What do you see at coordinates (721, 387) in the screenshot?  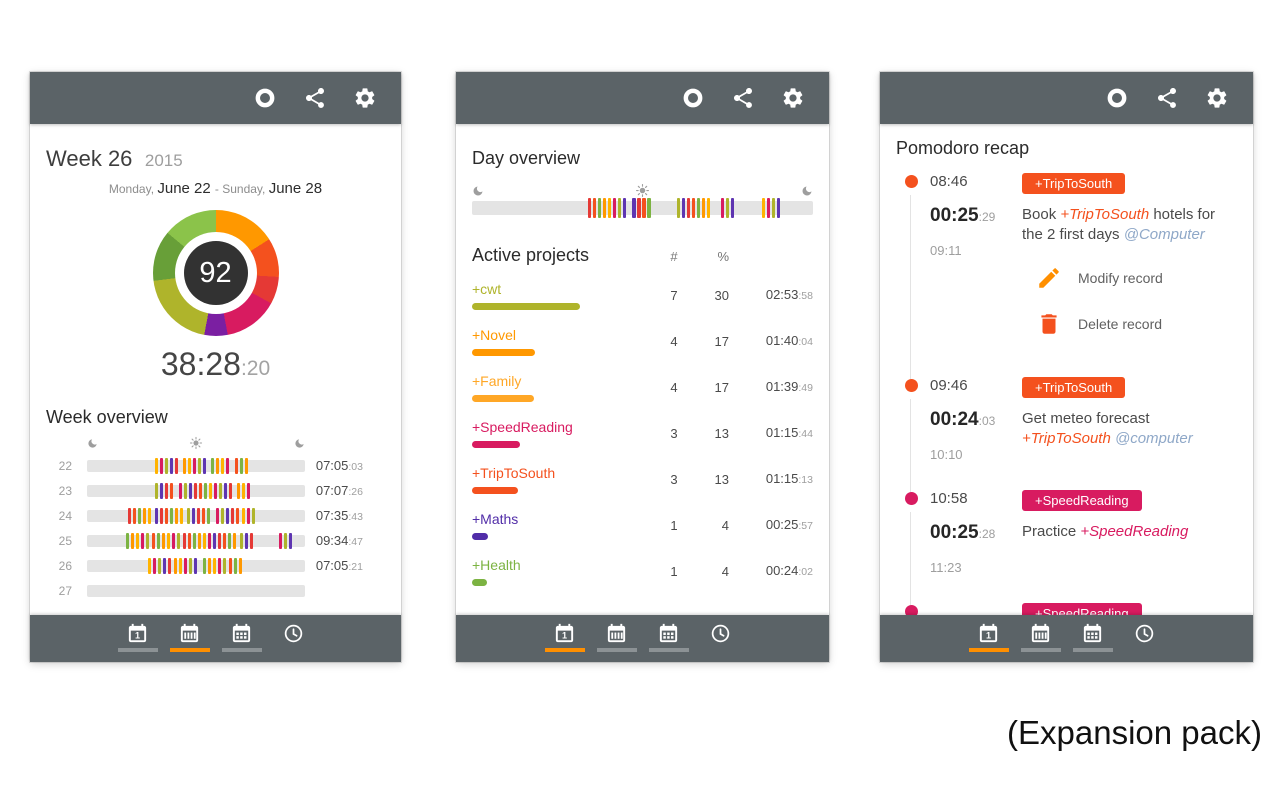 I see `project-percent: 17` at bounding box center [721, 387].